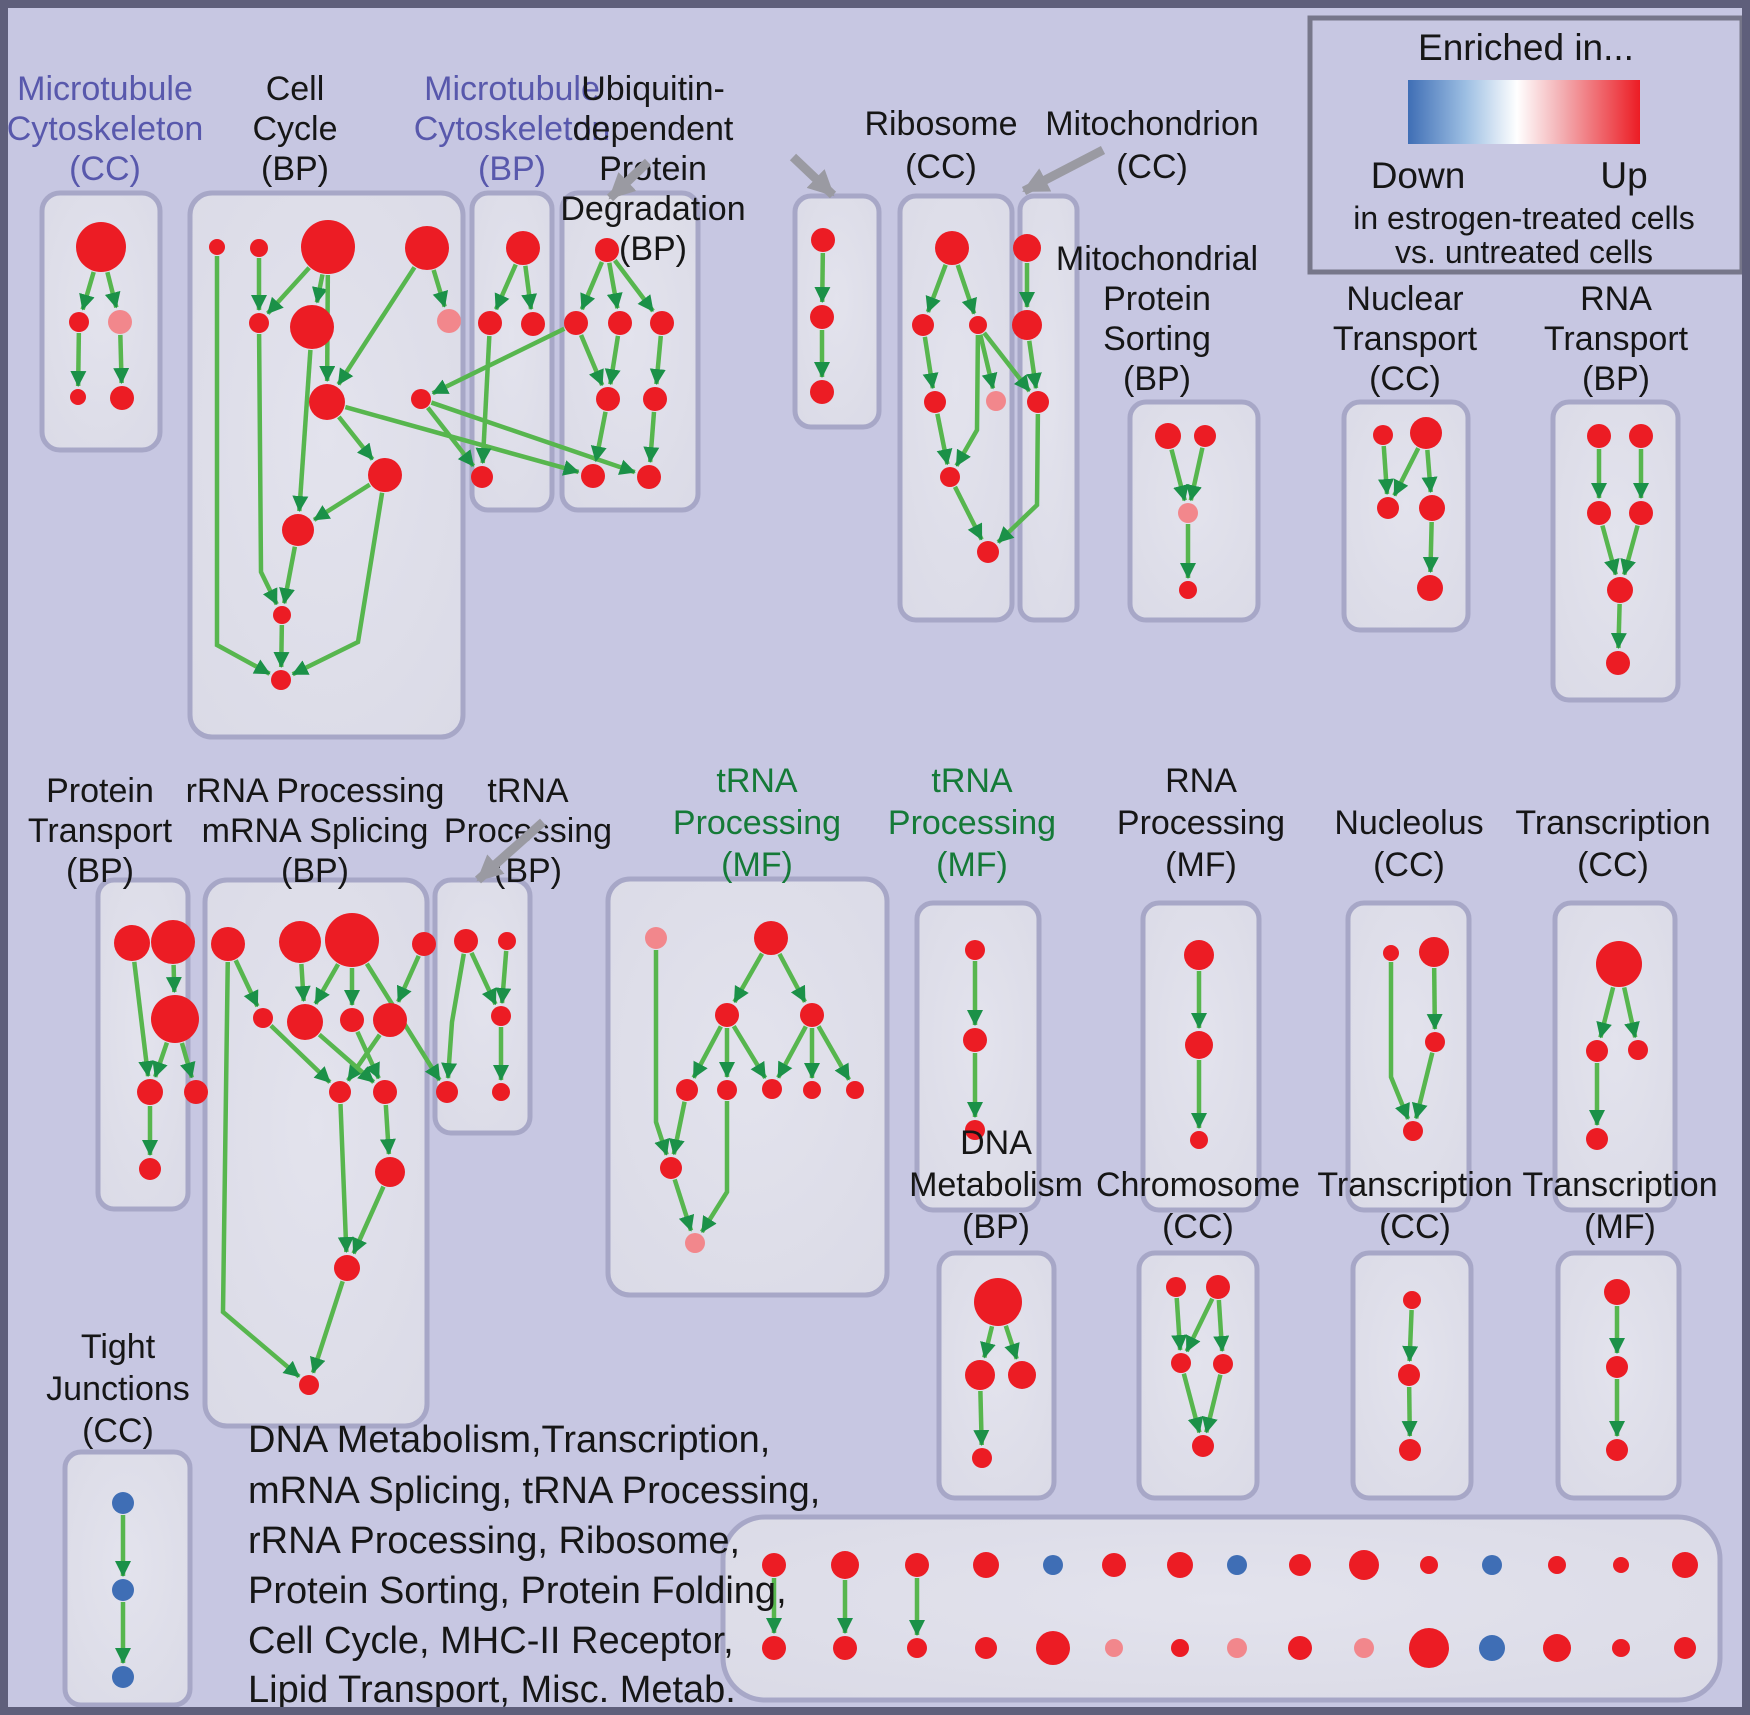 This screenshot has width=1750, height=1715. I want to click on edge-cc11-cc12, so click(288, 575).